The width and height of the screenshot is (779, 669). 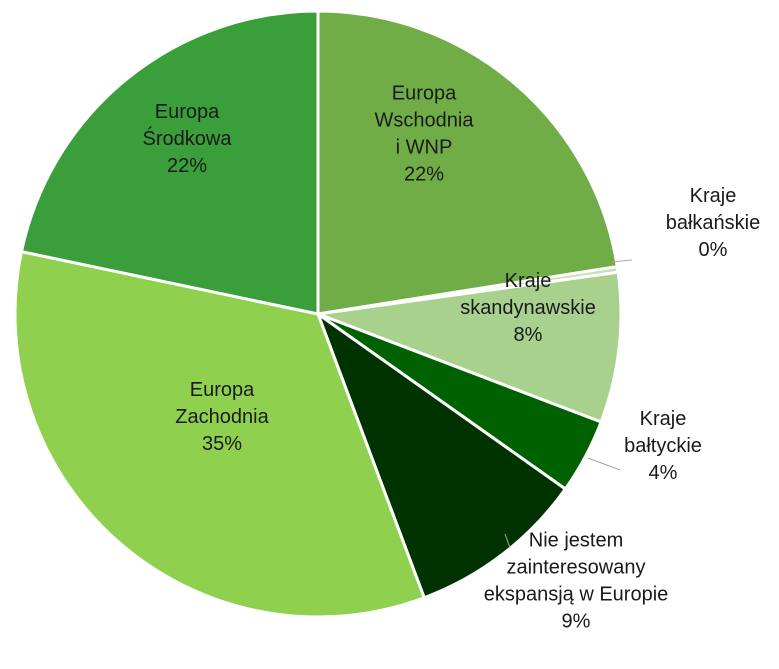 I want to click on slice-label-line: zainteresowany, so click(x=576, y=568).